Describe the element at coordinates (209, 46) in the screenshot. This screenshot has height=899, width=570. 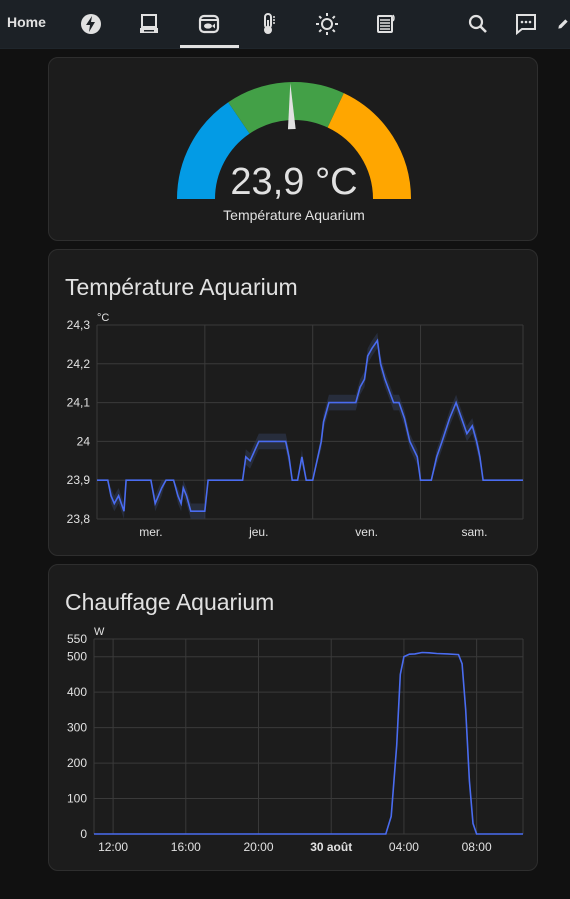
I see `active-tab-indicator` at that location.